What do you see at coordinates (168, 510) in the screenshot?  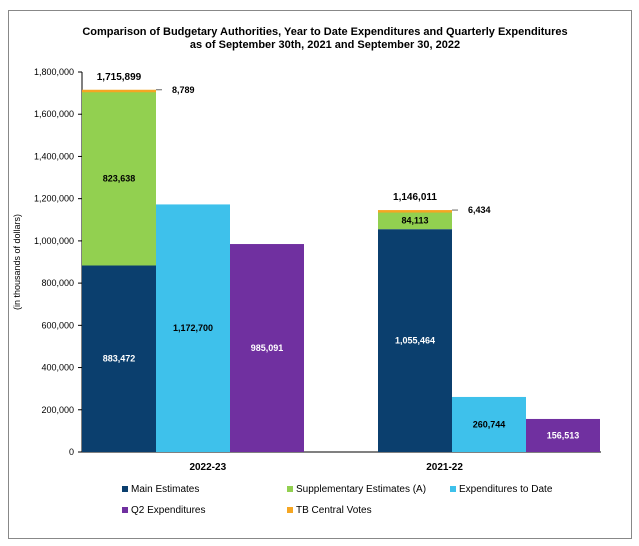 I see `legend-label: Q2 Expenditures` at bounding box center [168, 510].